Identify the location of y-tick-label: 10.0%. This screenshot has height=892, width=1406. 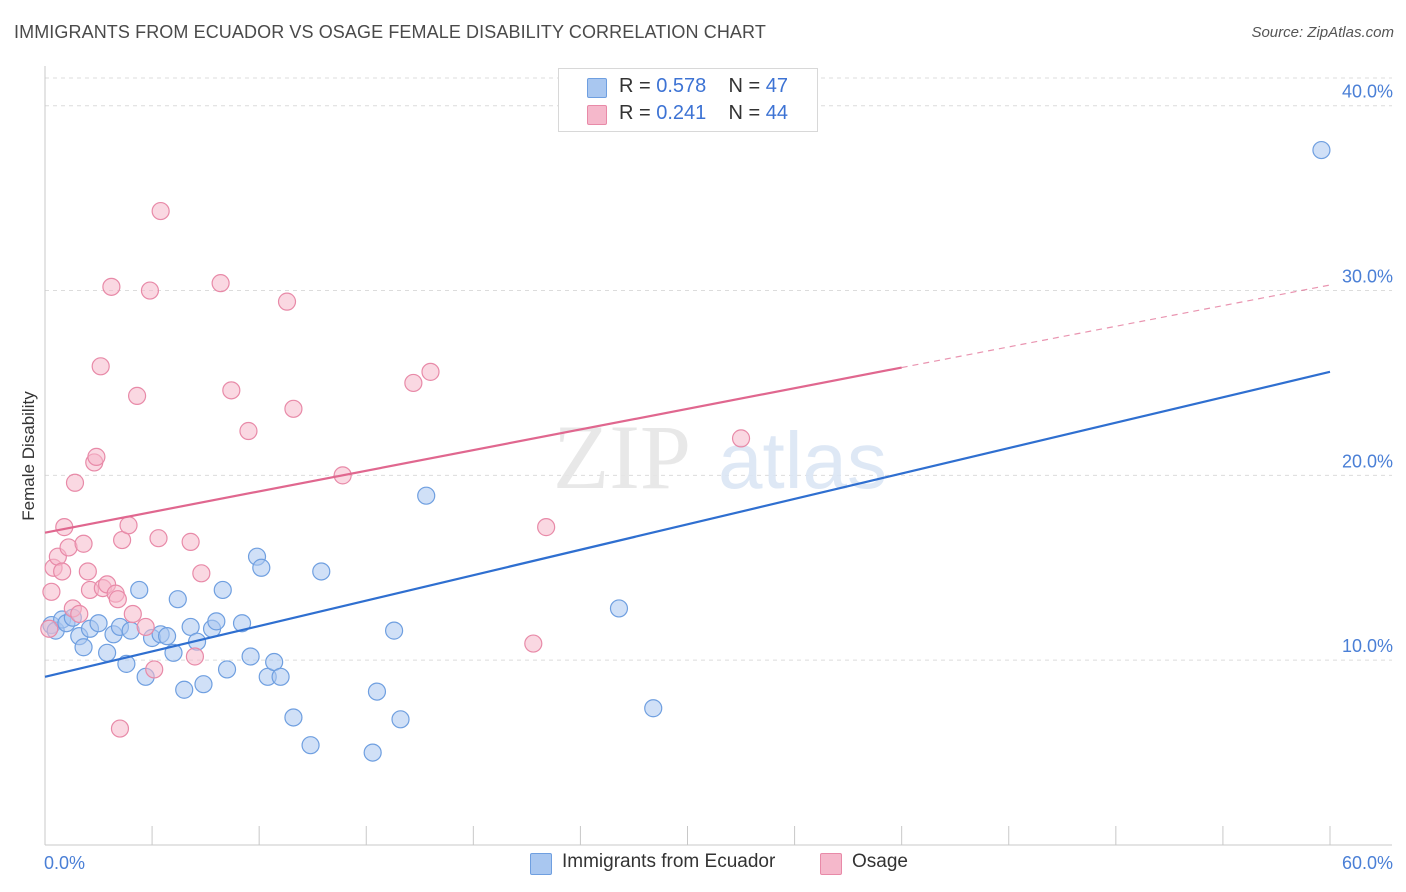
(1367, 646).